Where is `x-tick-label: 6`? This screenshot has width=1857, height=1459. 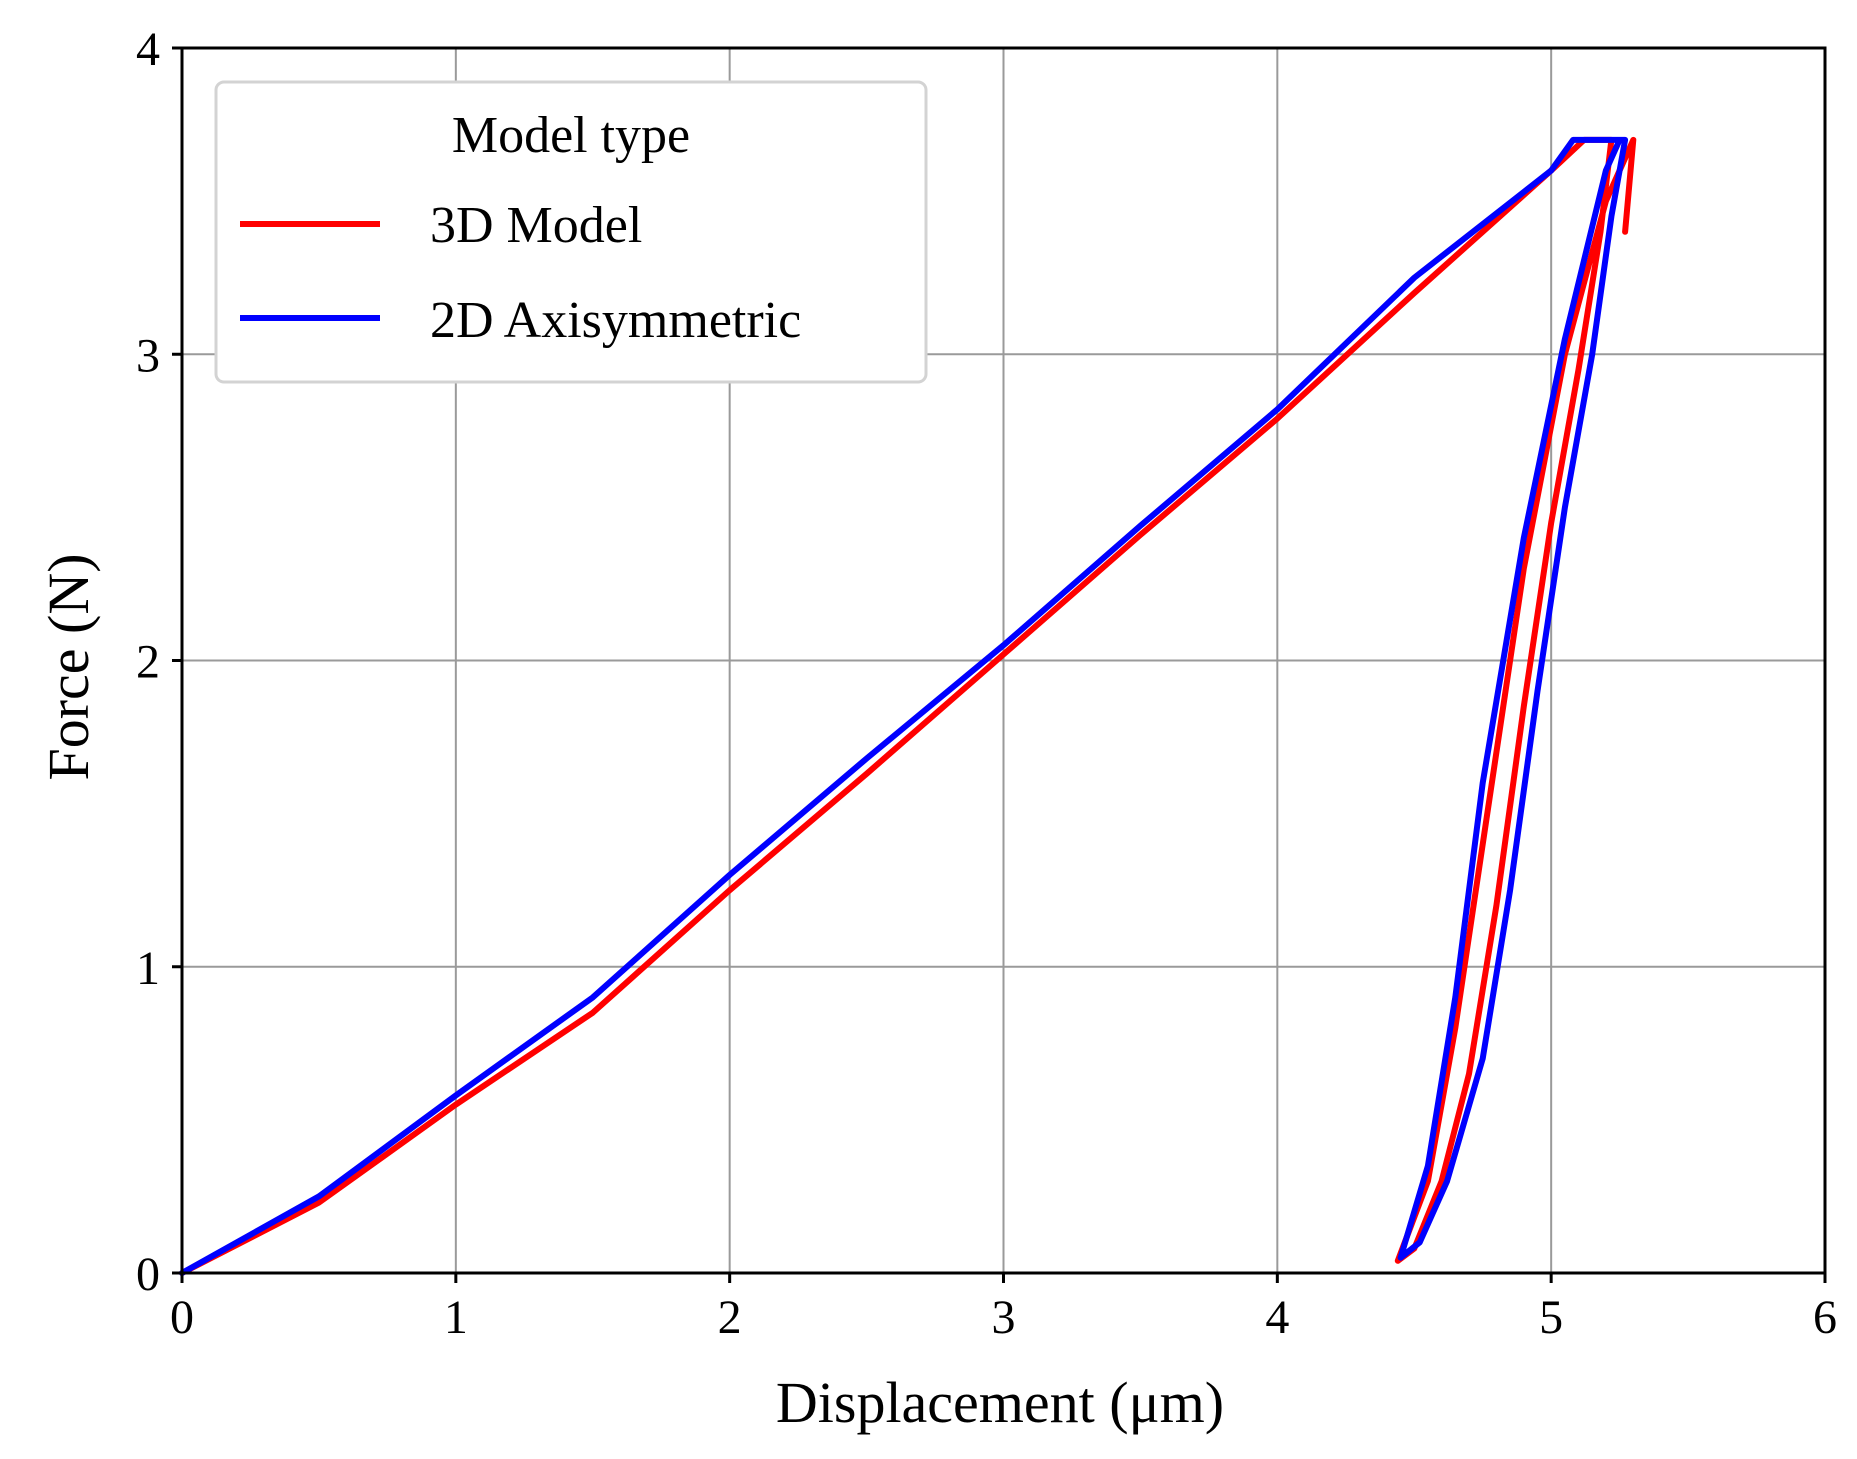 x-tick-label: 6 is located at coordinates (1825, 1317).